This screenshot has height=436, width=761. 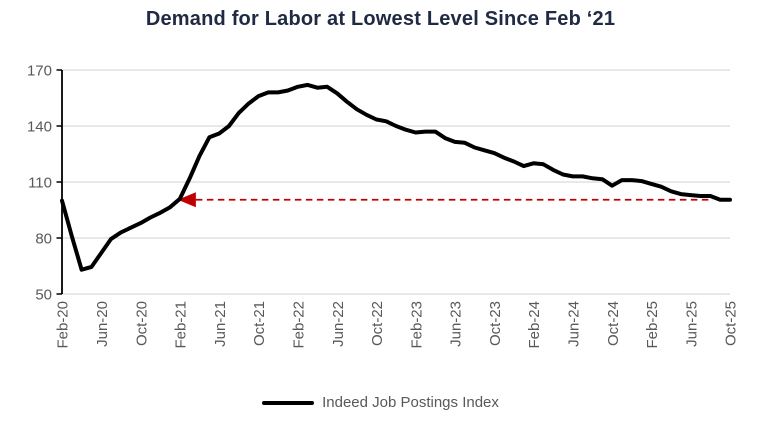 I want to click on legend: Indeed Job Postings Index, so click(x=380, y=402).